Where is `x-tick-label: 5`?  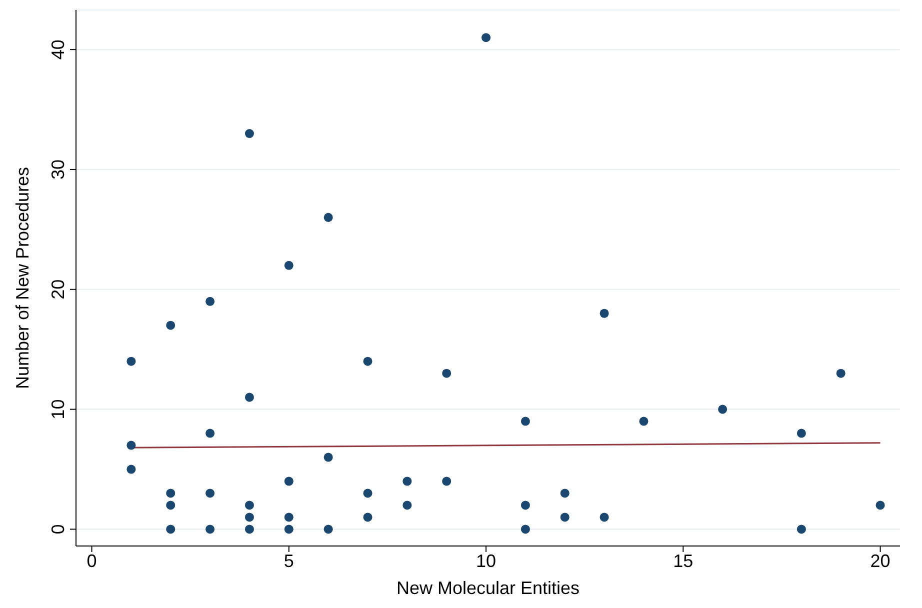 x-tick-label: 5 is located at coordinates (289, 560).